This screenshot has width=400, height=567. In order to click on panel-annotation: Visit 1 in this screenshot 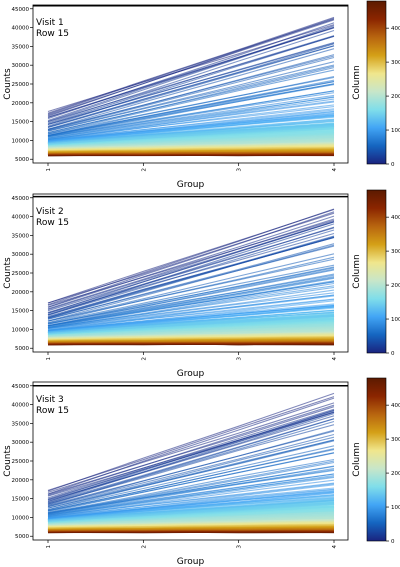, I will do `click(50, 23)`.